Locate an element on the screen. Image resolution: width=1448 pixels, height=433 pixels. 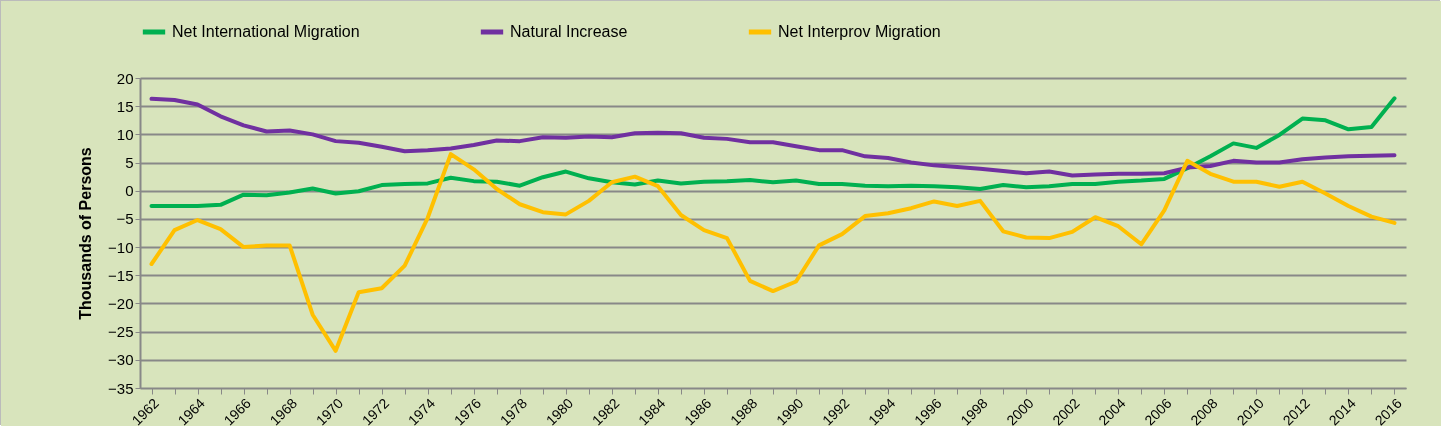
legend-label: Net International Migration is located at coordinates (266, 31).